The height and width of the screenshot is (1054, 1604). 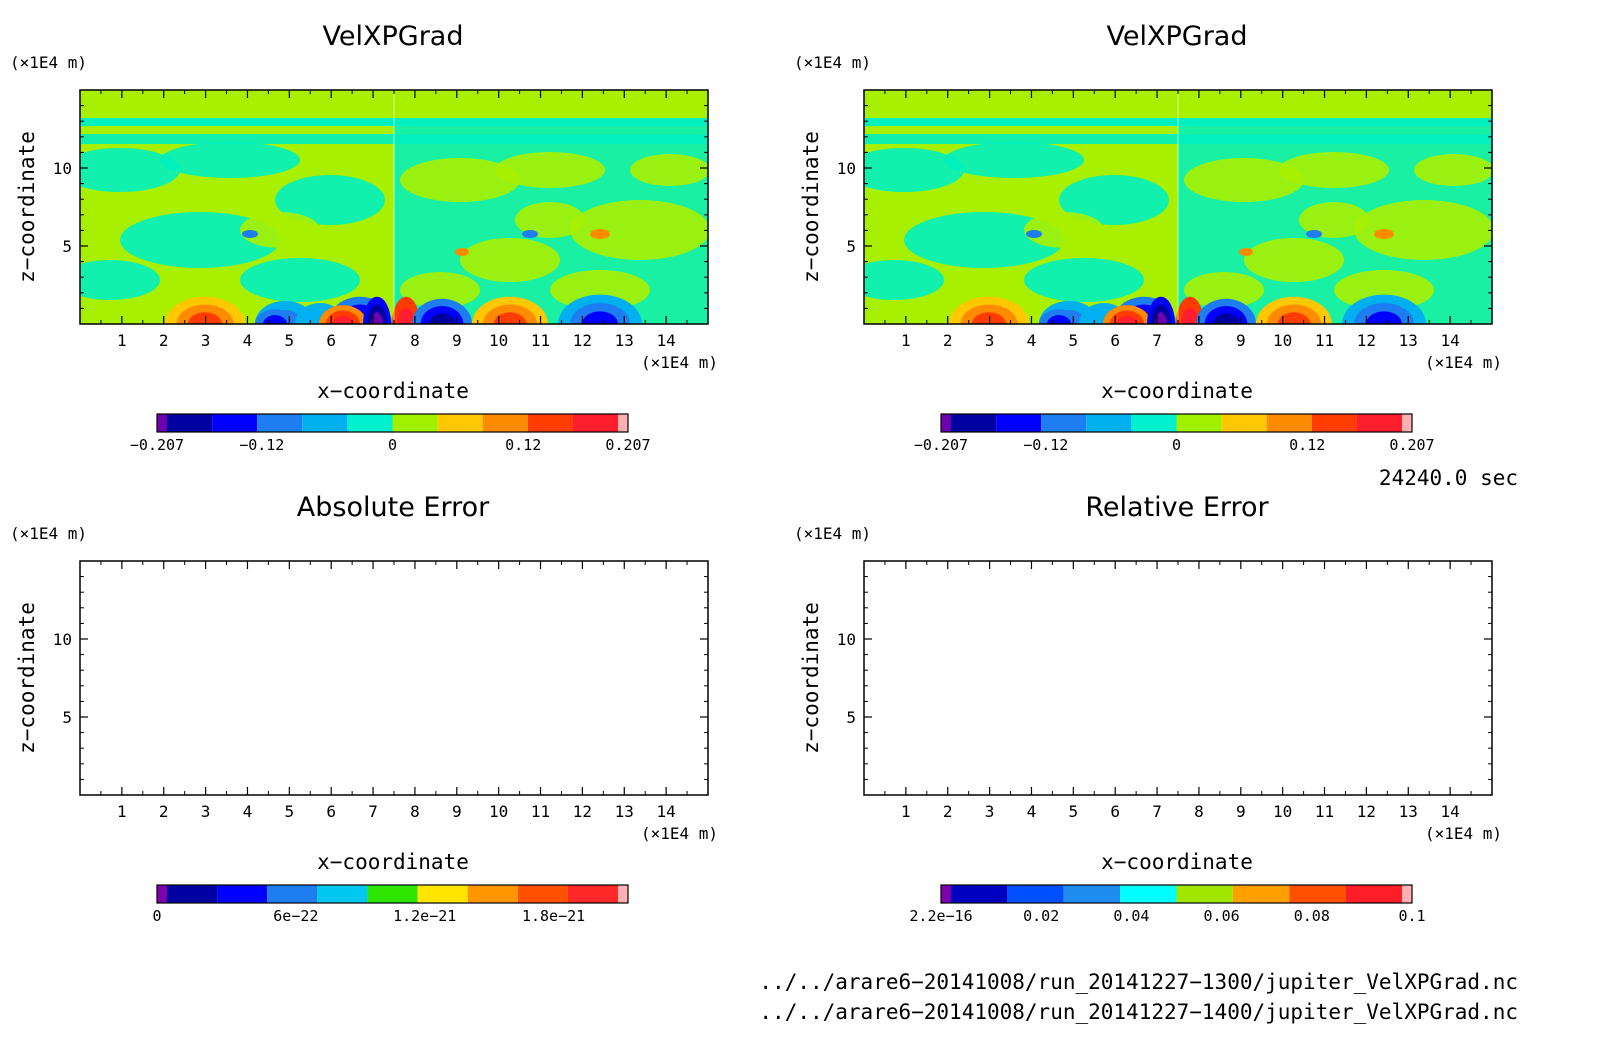 What do you see at coordinates (164, 340) in the screenshot?
I see `x-tick-label: 2` at bounding box center [164, 340].